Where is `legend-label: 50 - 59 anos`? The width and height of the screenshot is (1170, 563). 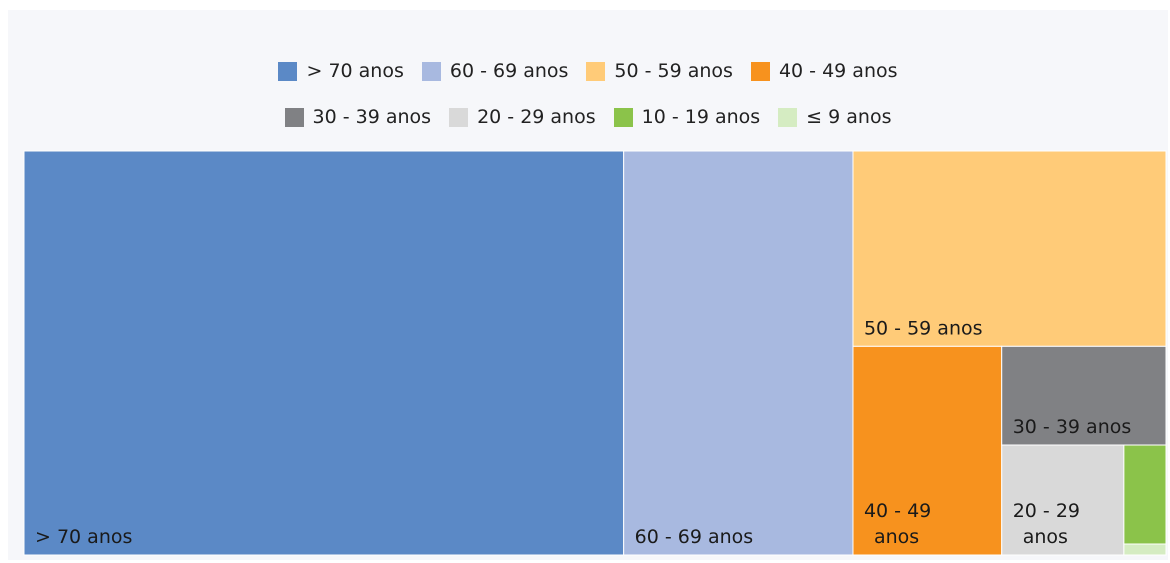 legend-label: 50 - 59 anos is located at coordinates (673, 71).